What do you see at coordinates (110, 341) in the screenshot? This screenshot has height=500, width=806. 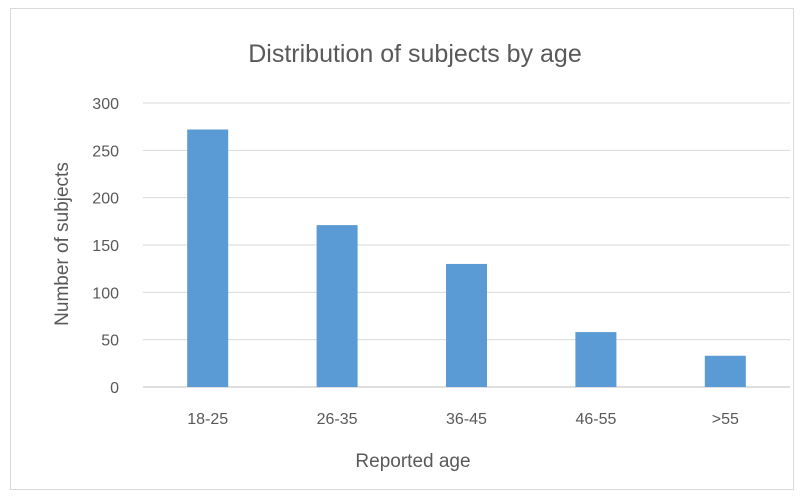 I see `y-tick-label: 50` at bounding box center [110, 341].